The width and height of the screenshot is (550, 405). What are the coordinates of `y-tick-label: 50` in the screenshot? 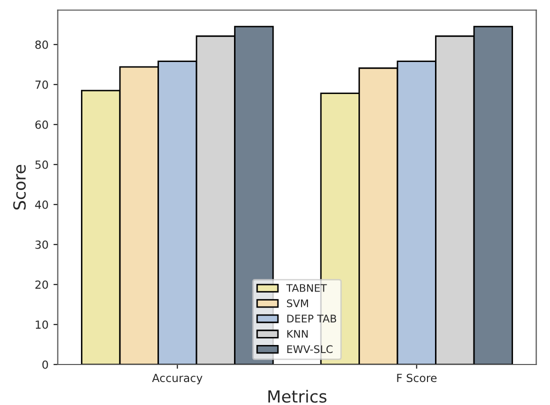 It's located at (41, 164).